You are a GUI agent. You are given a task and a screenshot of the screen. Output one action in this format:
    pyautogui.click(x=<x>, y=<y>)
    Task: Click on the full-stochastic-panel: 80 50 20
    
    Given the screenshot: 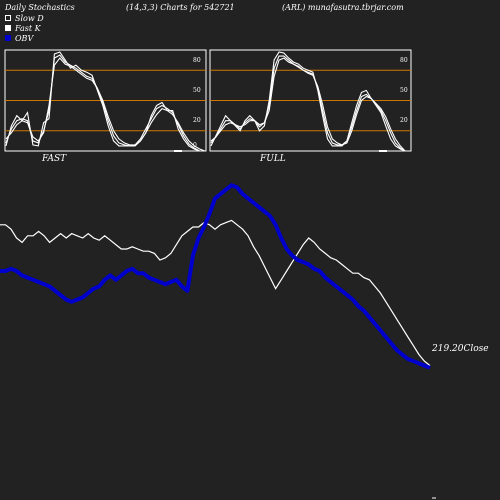 What is the action you would take?
    pyautogui.click(x=310, y=100)
    